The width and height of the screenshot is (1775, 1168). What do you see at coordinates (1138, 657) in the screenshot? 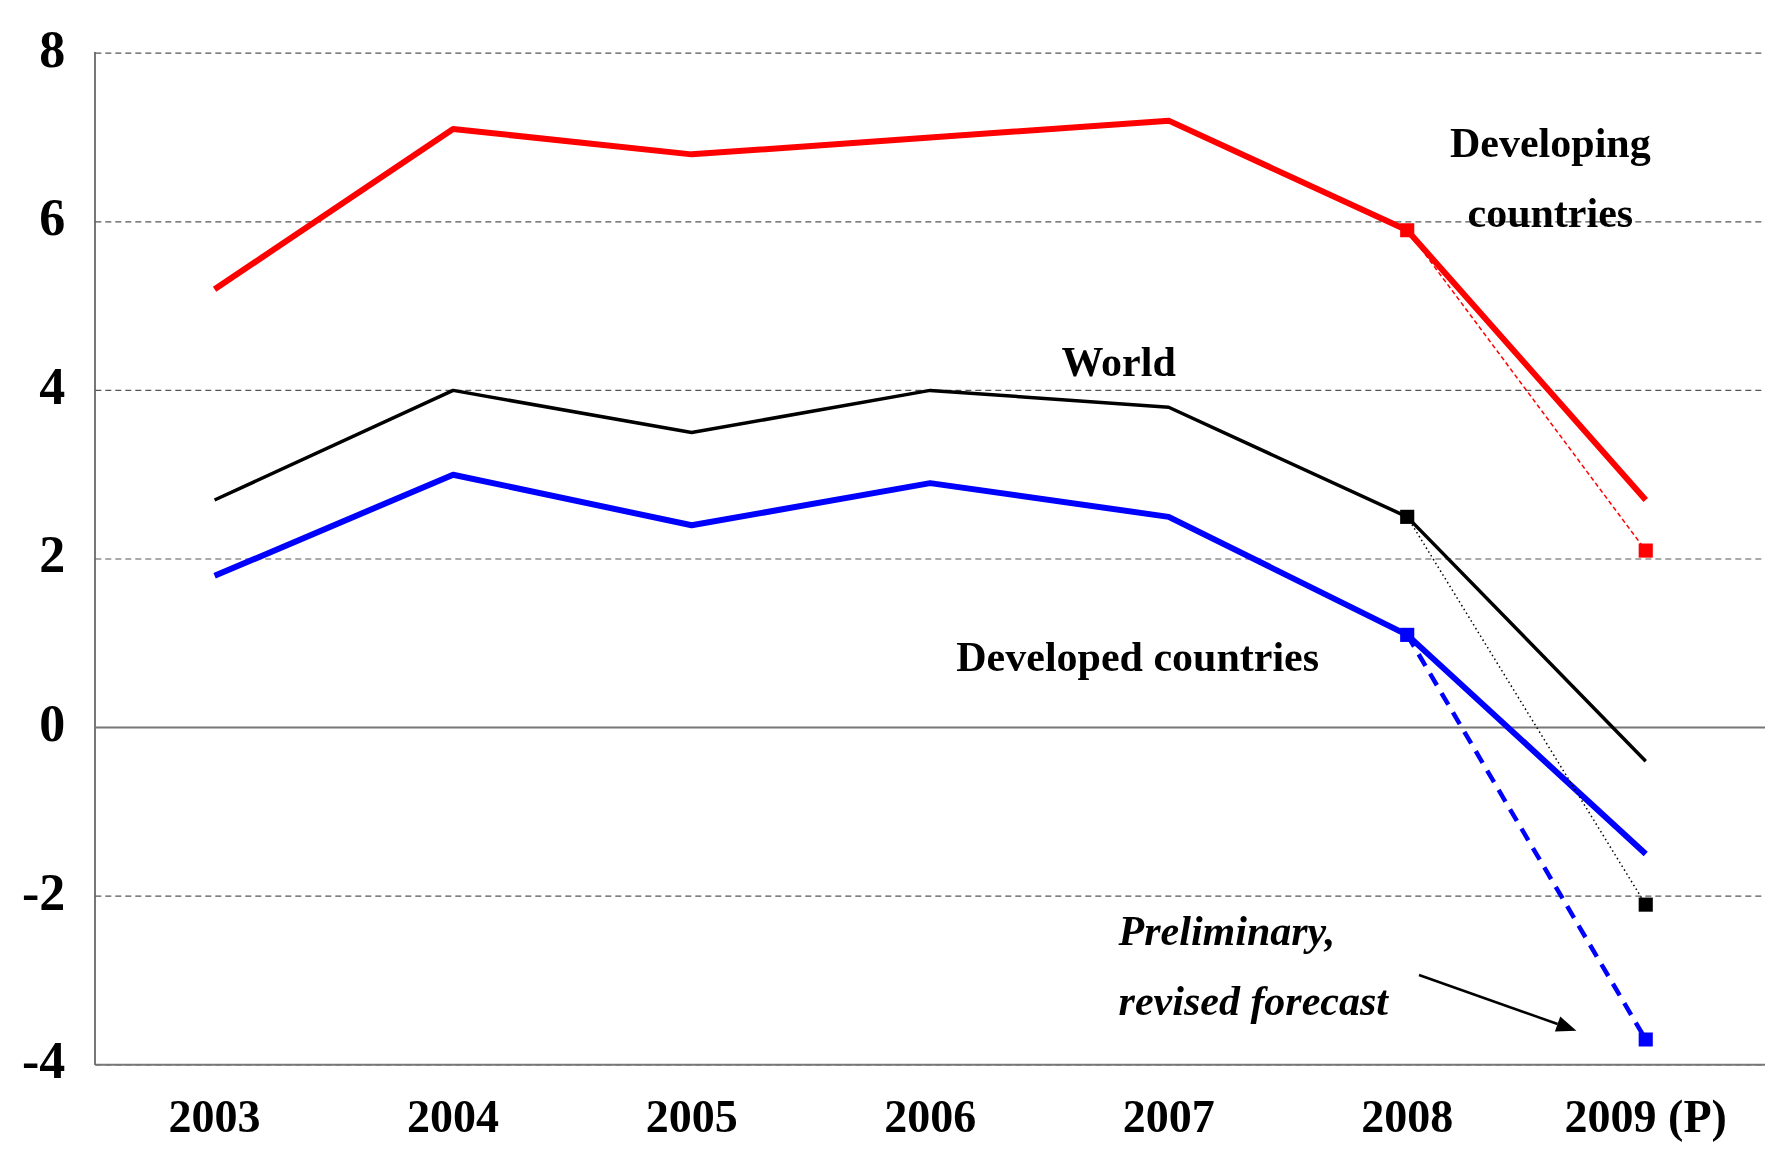
I see `series-label: Developed countries` at bounding box center [1138, 657].